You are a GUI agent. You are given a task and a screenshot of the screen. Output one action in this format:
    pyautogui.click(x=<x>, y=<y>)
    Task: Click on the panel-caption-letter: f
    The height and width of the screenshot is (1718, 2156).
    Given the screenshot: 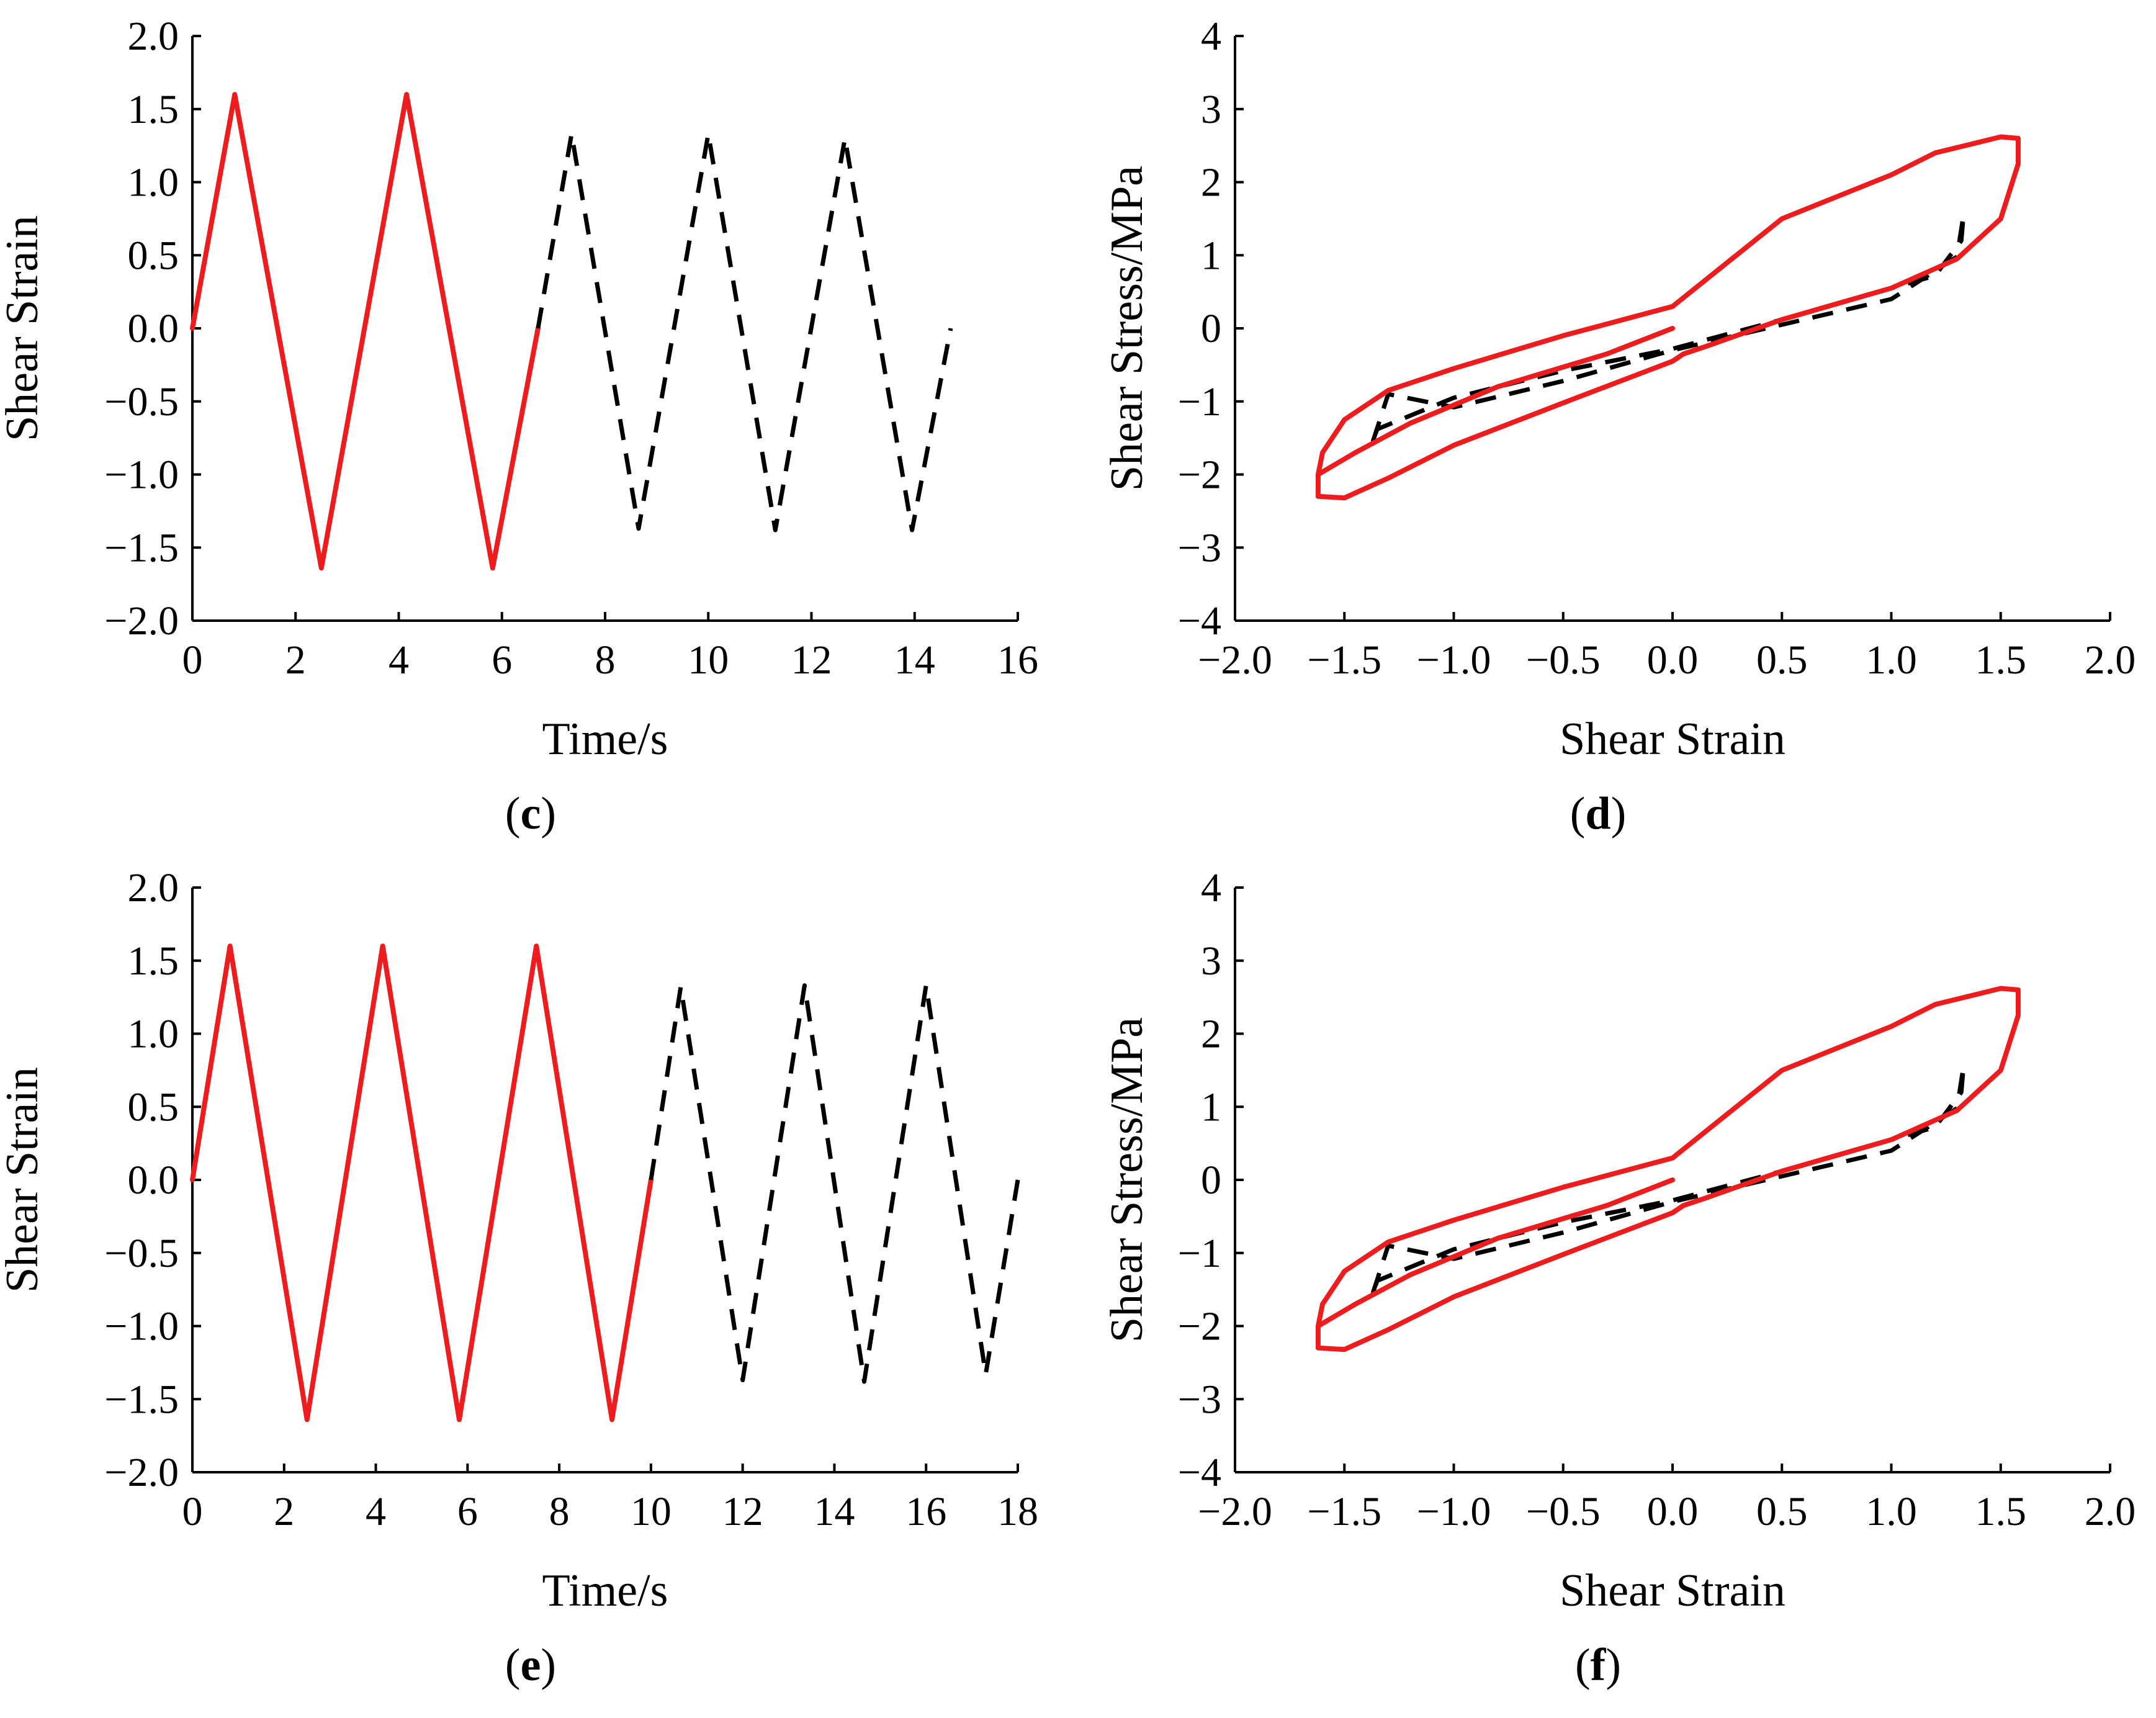 What is the action you would take?
    pyautogui.click(x=1599, y=1665)
    